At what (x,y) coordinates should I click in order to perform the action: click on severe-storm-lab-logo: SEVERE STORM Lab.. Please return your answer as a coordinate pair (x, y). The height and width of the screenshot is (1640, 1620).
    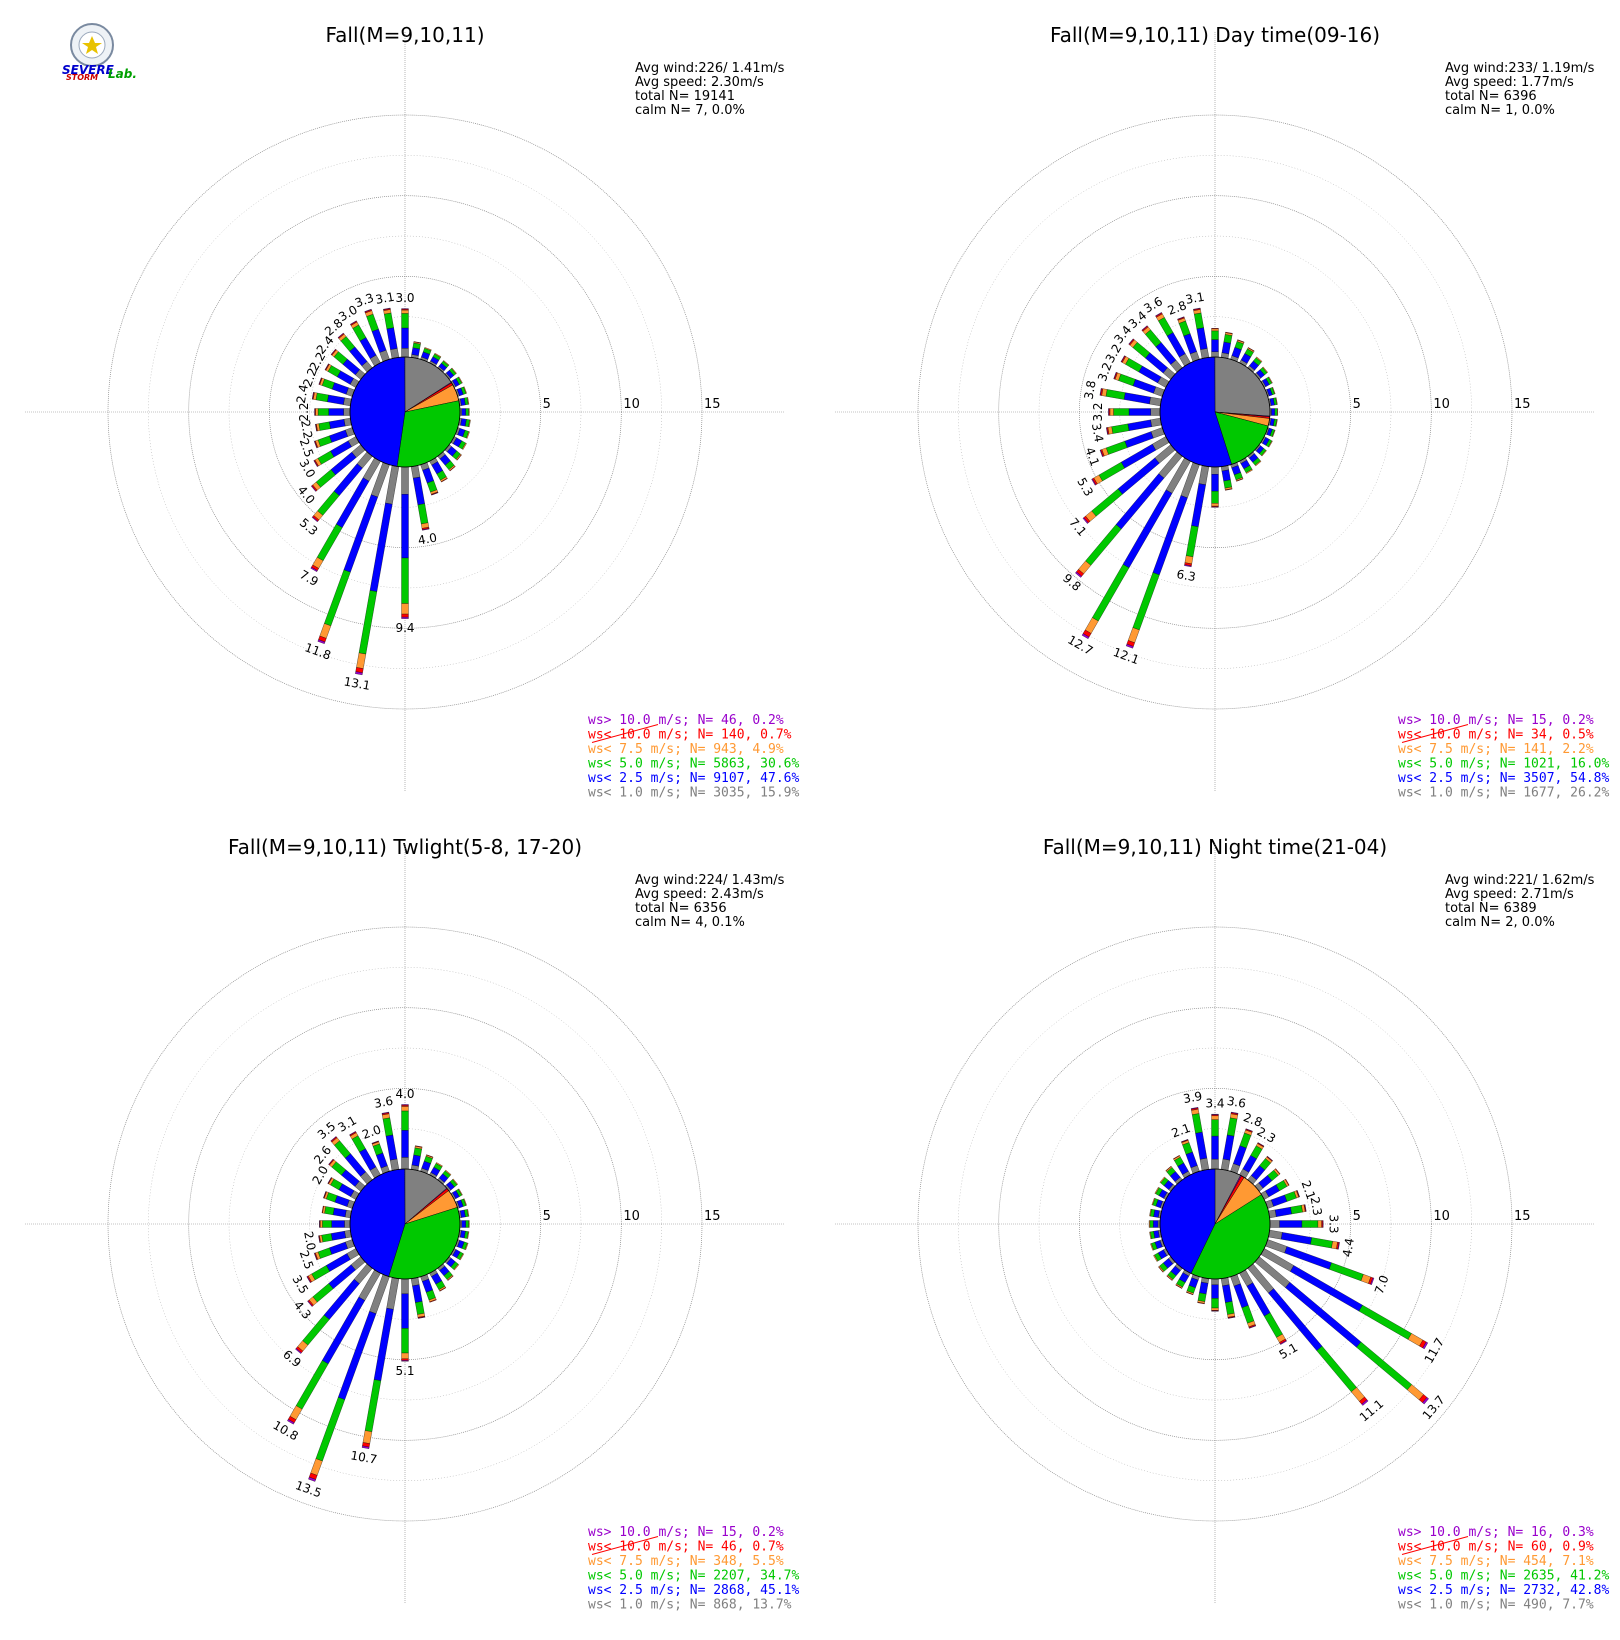
    Looking at the image, I should click on (99, 52).